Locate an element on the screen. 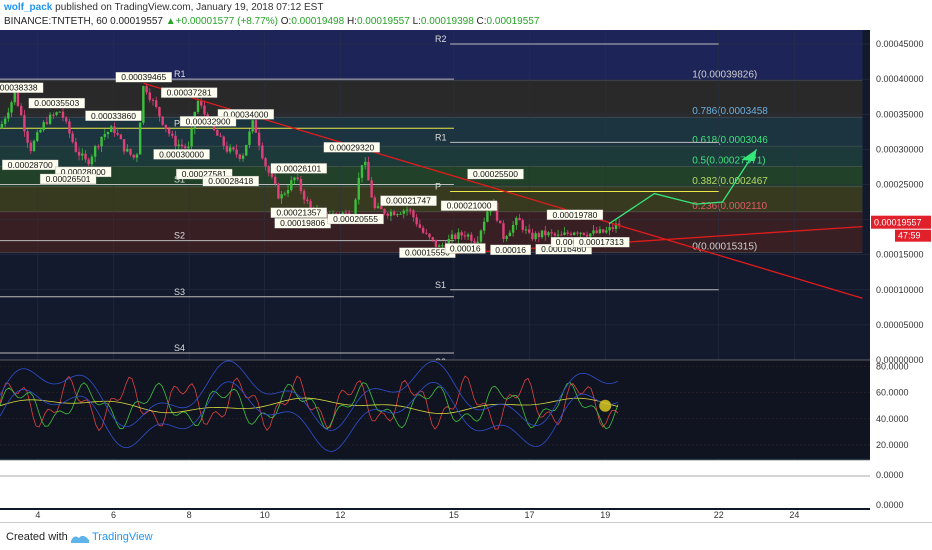 This screenshot has height=550, width=932. fib-level-label: 1(0.00039826) is located at coordinates (724, 74).